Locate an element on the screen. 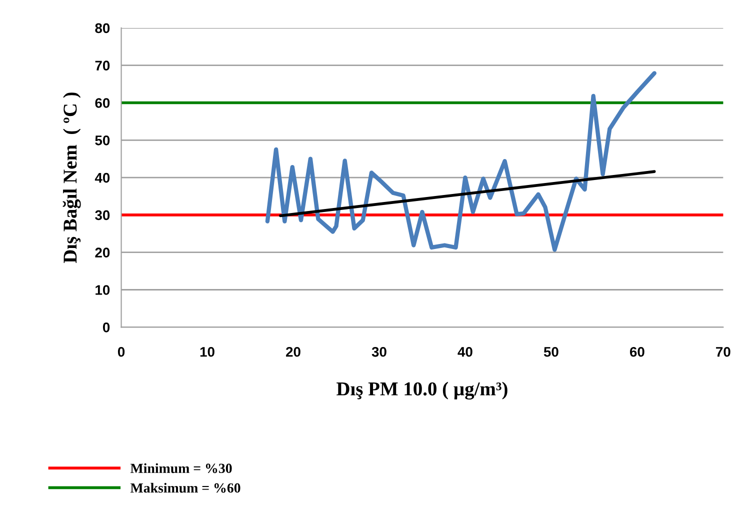 The image size is (744, 508). x-tick-label: 20 is located at coordinates (293, 351).